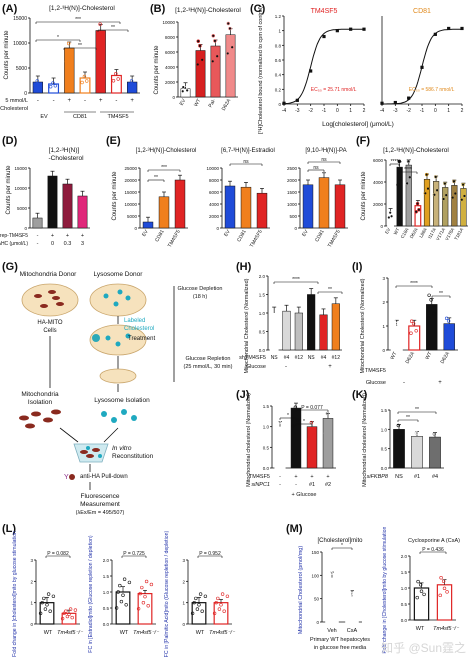  I want to click on row-label: Glucose, so click(376, 383).